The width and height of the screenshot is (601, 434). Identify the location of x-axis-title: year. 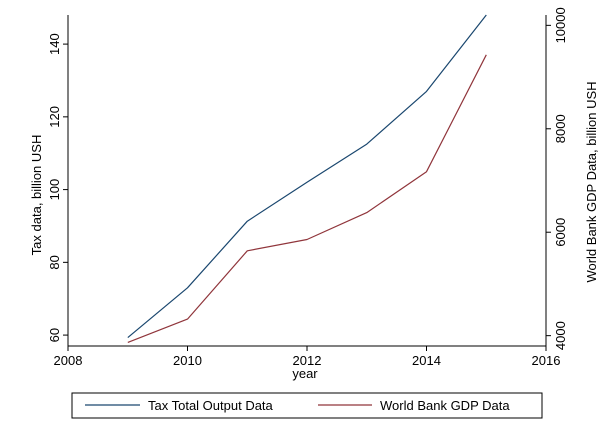
(305, 373).